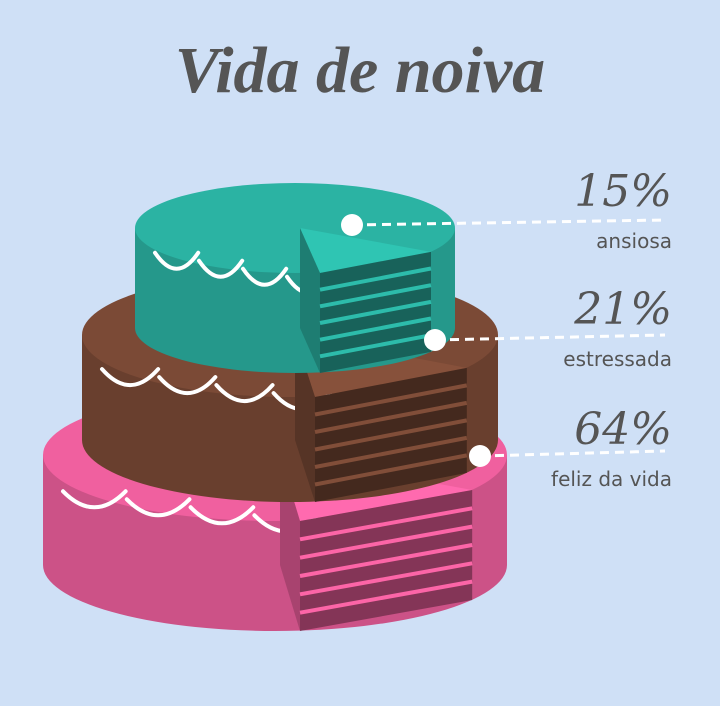  I want to click on category-label: estressada, so click(617, 359).